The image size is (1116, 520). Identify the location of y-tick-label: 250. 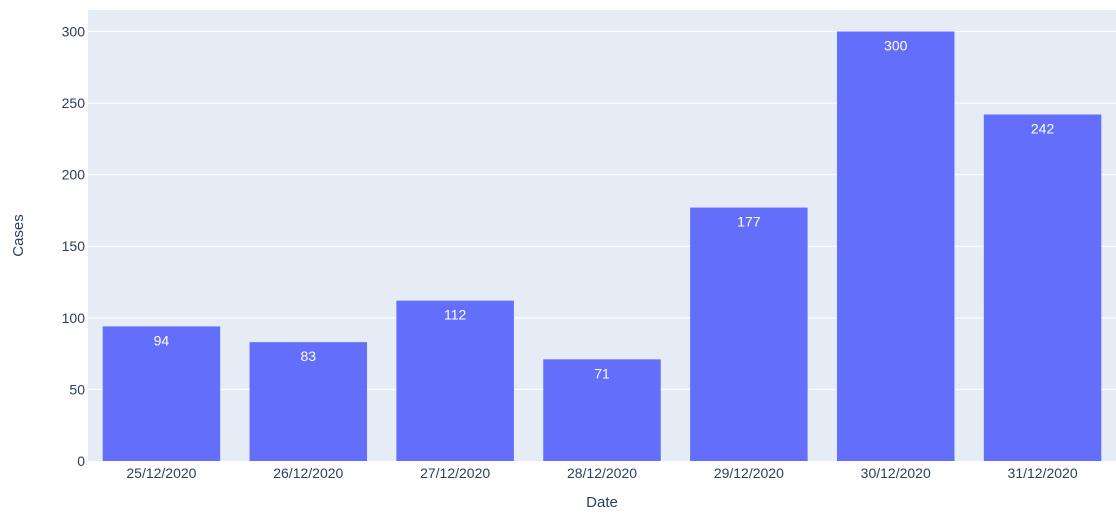
(74, 103).